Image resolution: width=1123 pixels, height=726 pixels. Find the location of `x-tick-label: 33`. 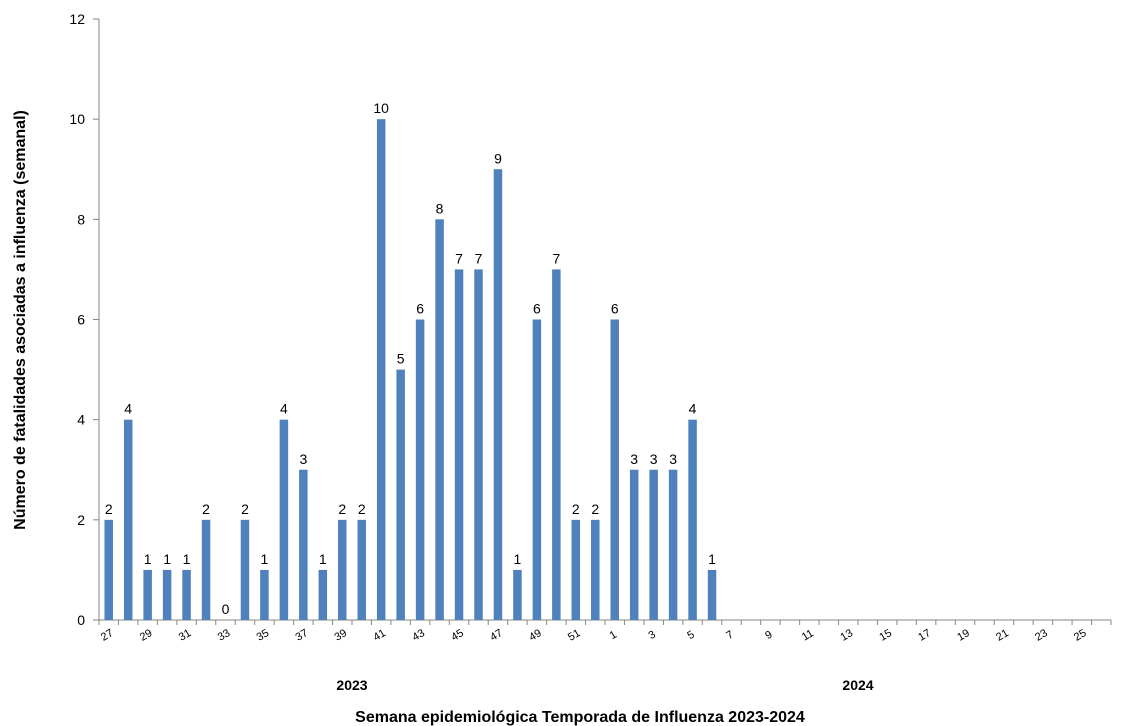

x-tick-label: 33 is located at coordinates (224, 635).